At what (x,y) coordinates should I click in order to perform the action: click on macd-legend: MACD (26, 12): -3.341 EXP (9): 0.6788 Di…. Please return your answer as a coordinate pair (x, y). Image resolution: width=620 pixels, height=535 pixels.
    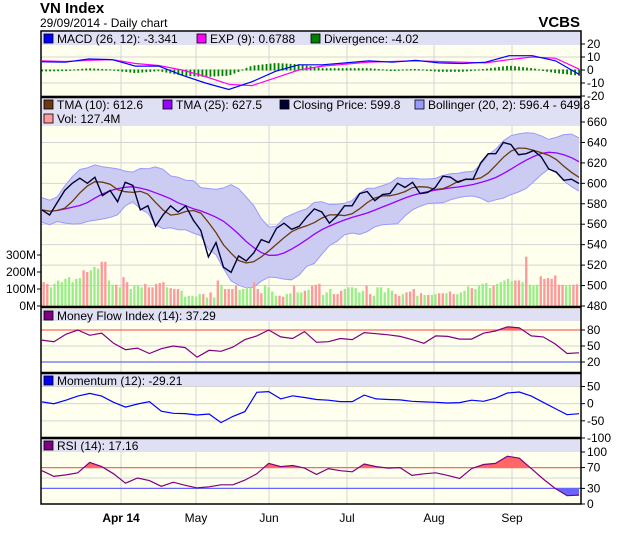
    Looking at the image, I should click on (311, 39).